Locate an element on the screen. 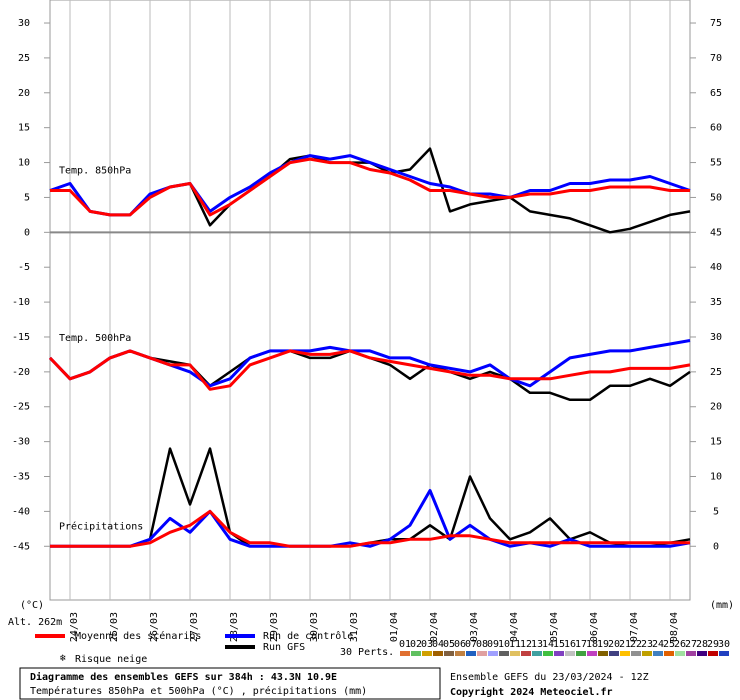  altitude: Alt. 262m is located at coordinates (35, 622).